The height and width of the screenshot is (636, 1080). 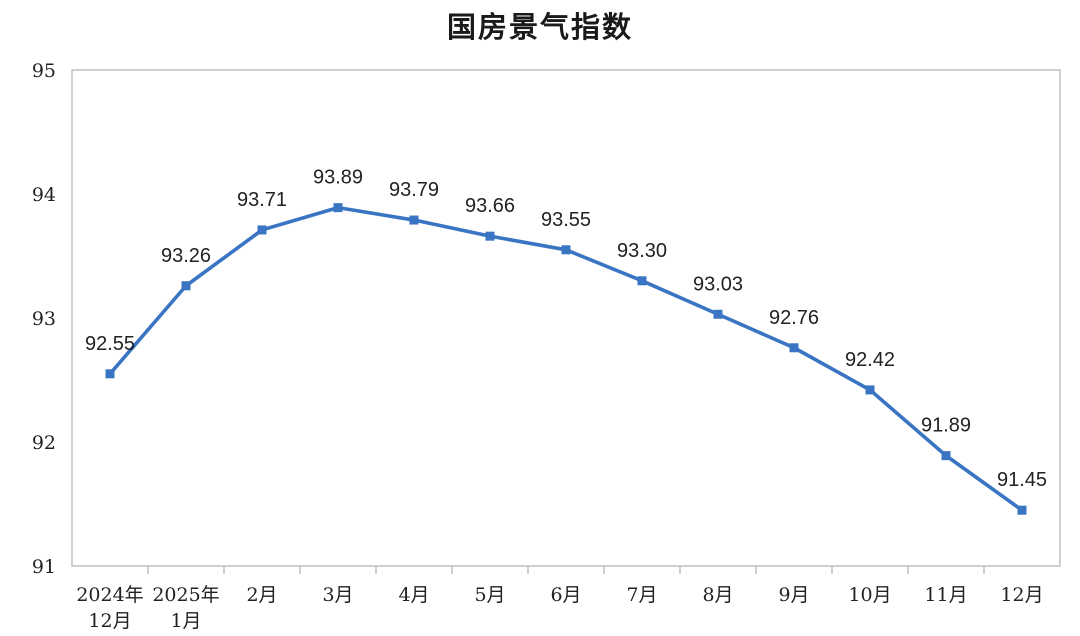 I want to click on x-tick-label: 2024年 12月, so click(x=109, y=608).